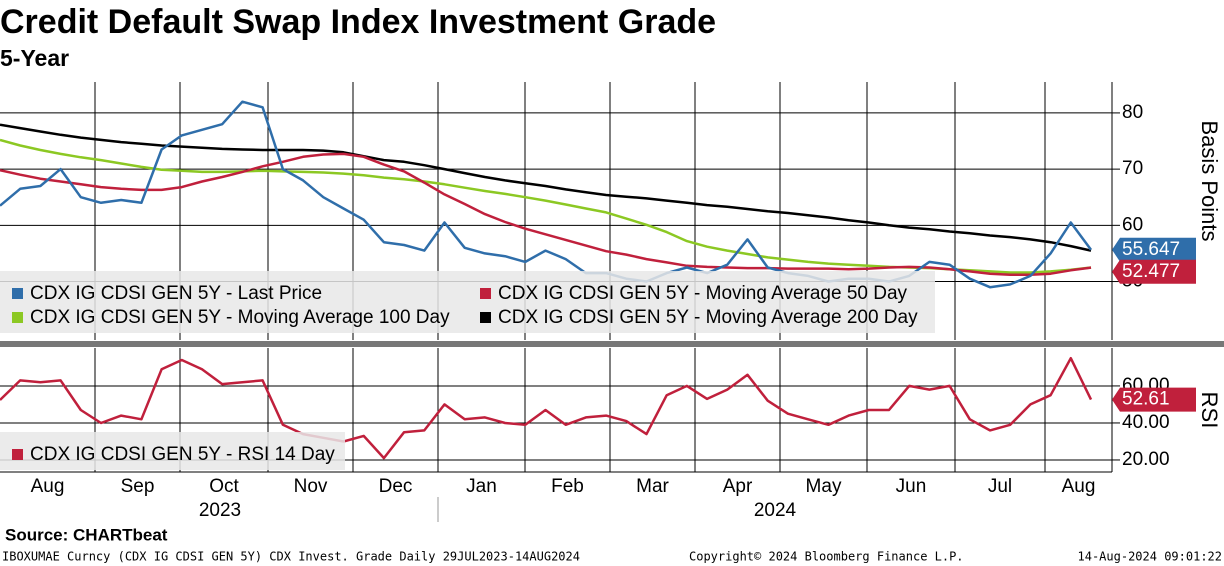 The image size is (1224, 566). Describe the element at coordinates (1146, 459) in the screenshot. I see `y-tick-label: 20.00` at that location.